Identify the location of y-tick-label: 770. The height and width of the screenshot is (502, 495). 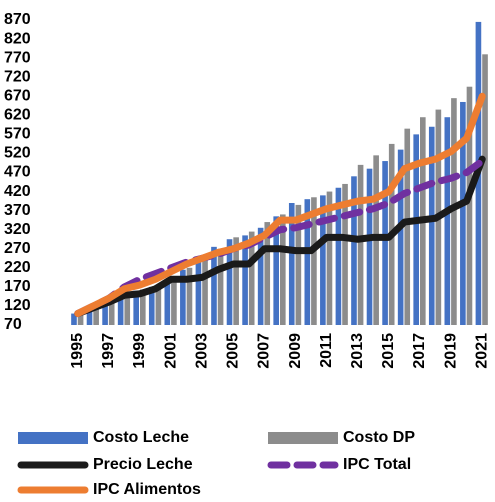
(17, 57).